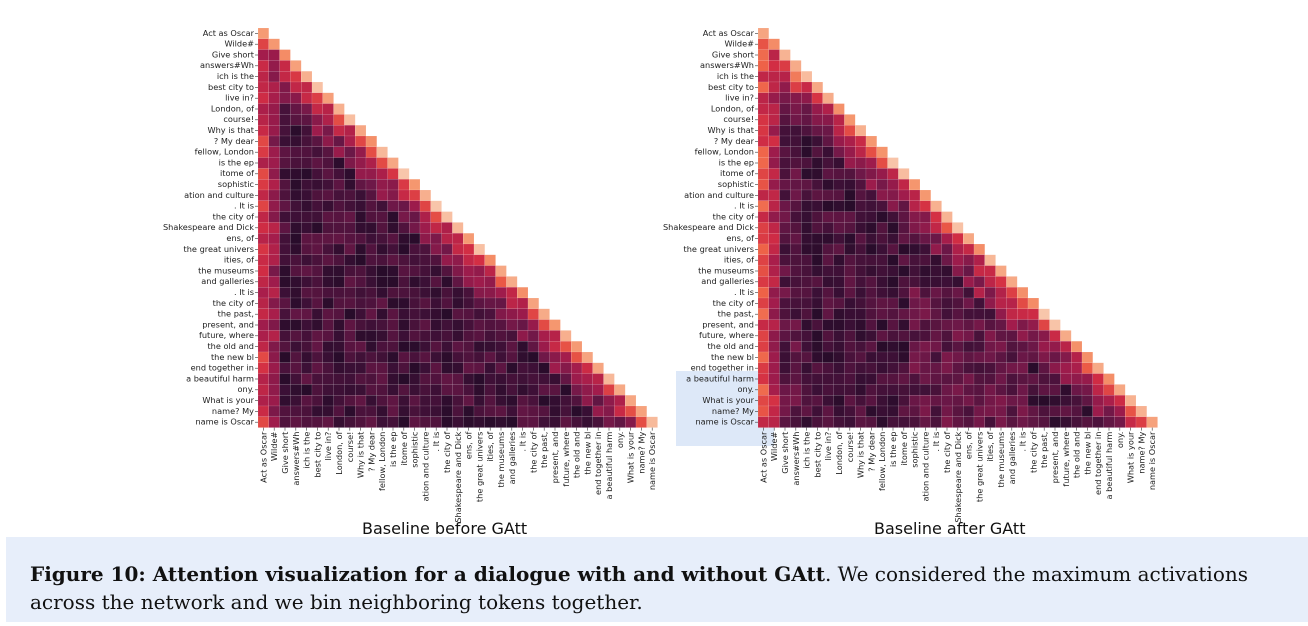 The height and width of the screenshot is (626, 1308). I want to click on x-tick-label: name? My, so click(1141, 452).